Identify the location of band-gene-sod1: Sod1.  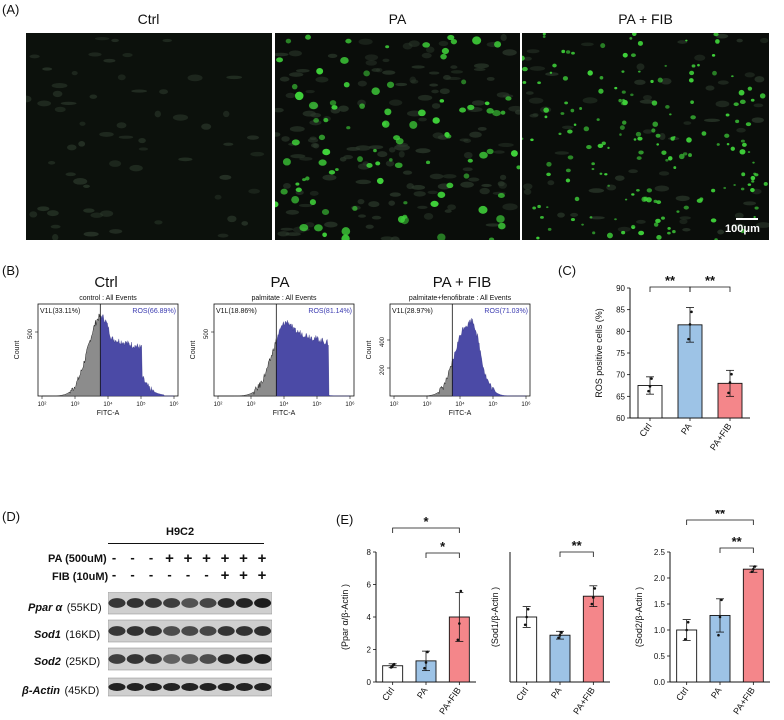
(47, 635).